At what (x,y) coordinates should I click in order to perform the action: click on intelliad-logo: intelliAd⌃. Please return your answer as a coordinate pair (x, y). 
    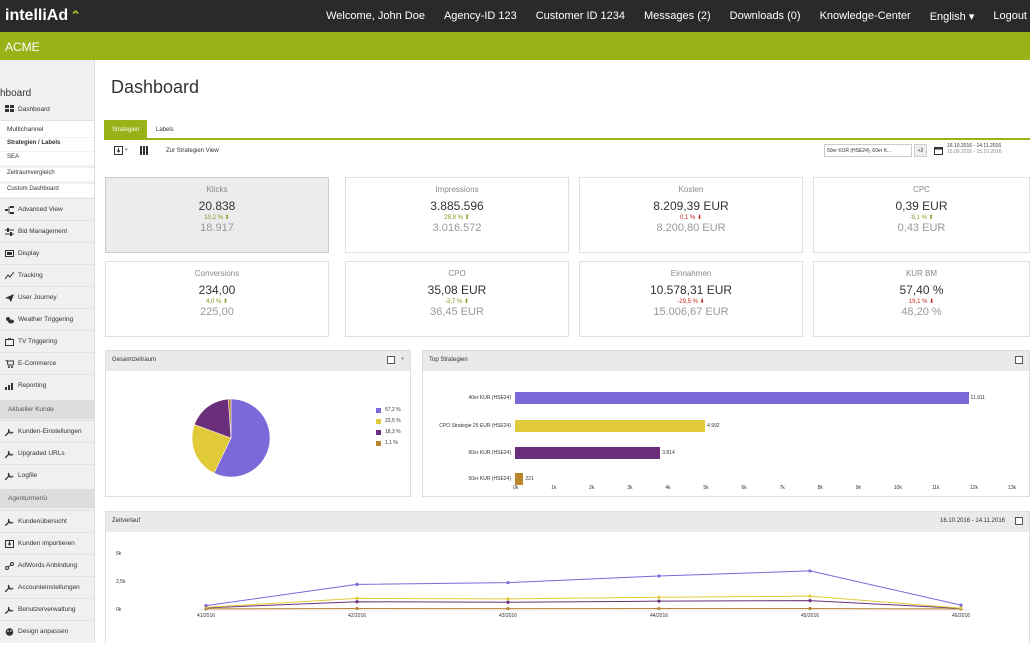
    Looking at the image, I should click on (43, 16).